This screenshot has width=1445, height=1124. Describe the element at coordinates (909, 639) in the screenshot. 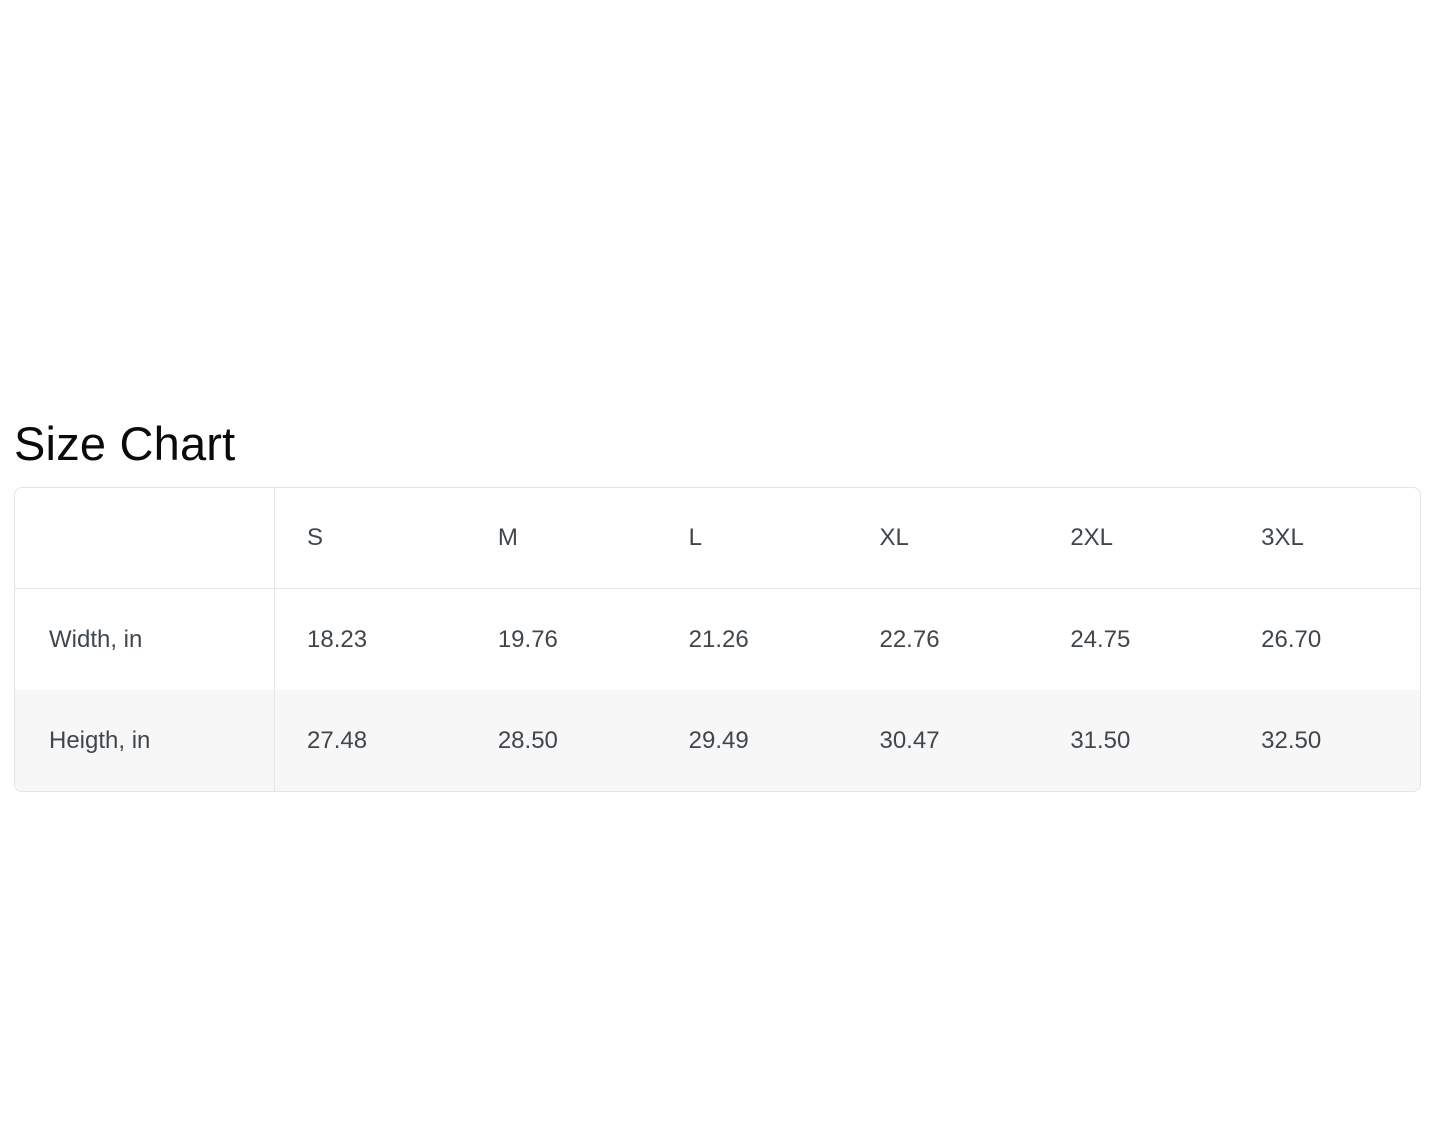

I see `width-value-xl: 22.76` at that location.